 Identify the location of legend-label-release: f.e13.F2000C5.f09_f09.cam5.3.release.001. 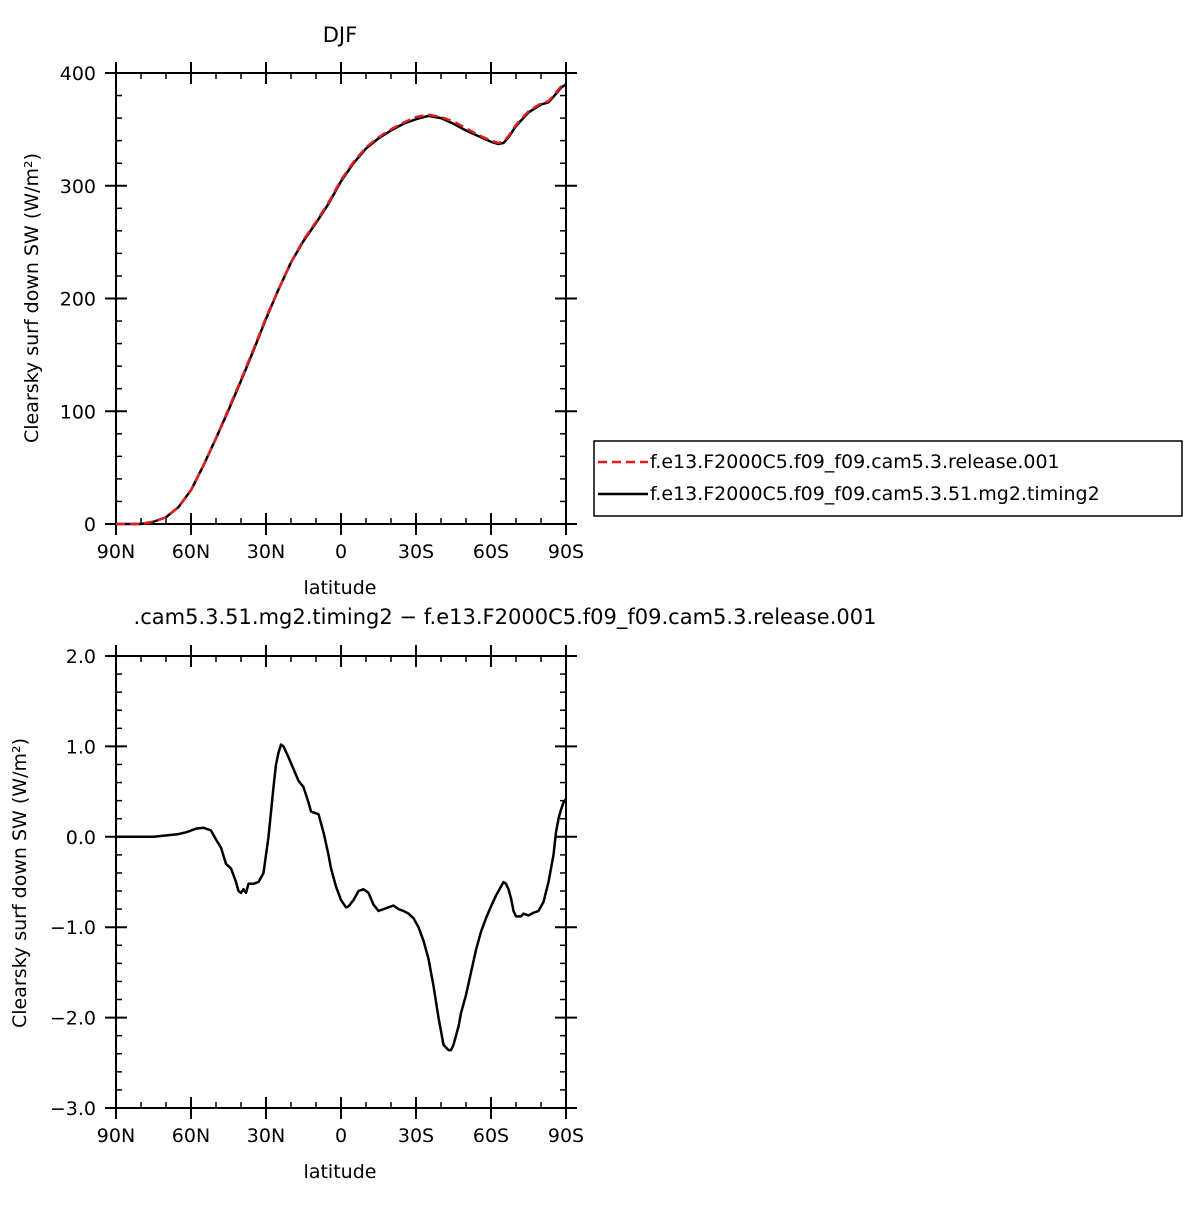
(855, 462).